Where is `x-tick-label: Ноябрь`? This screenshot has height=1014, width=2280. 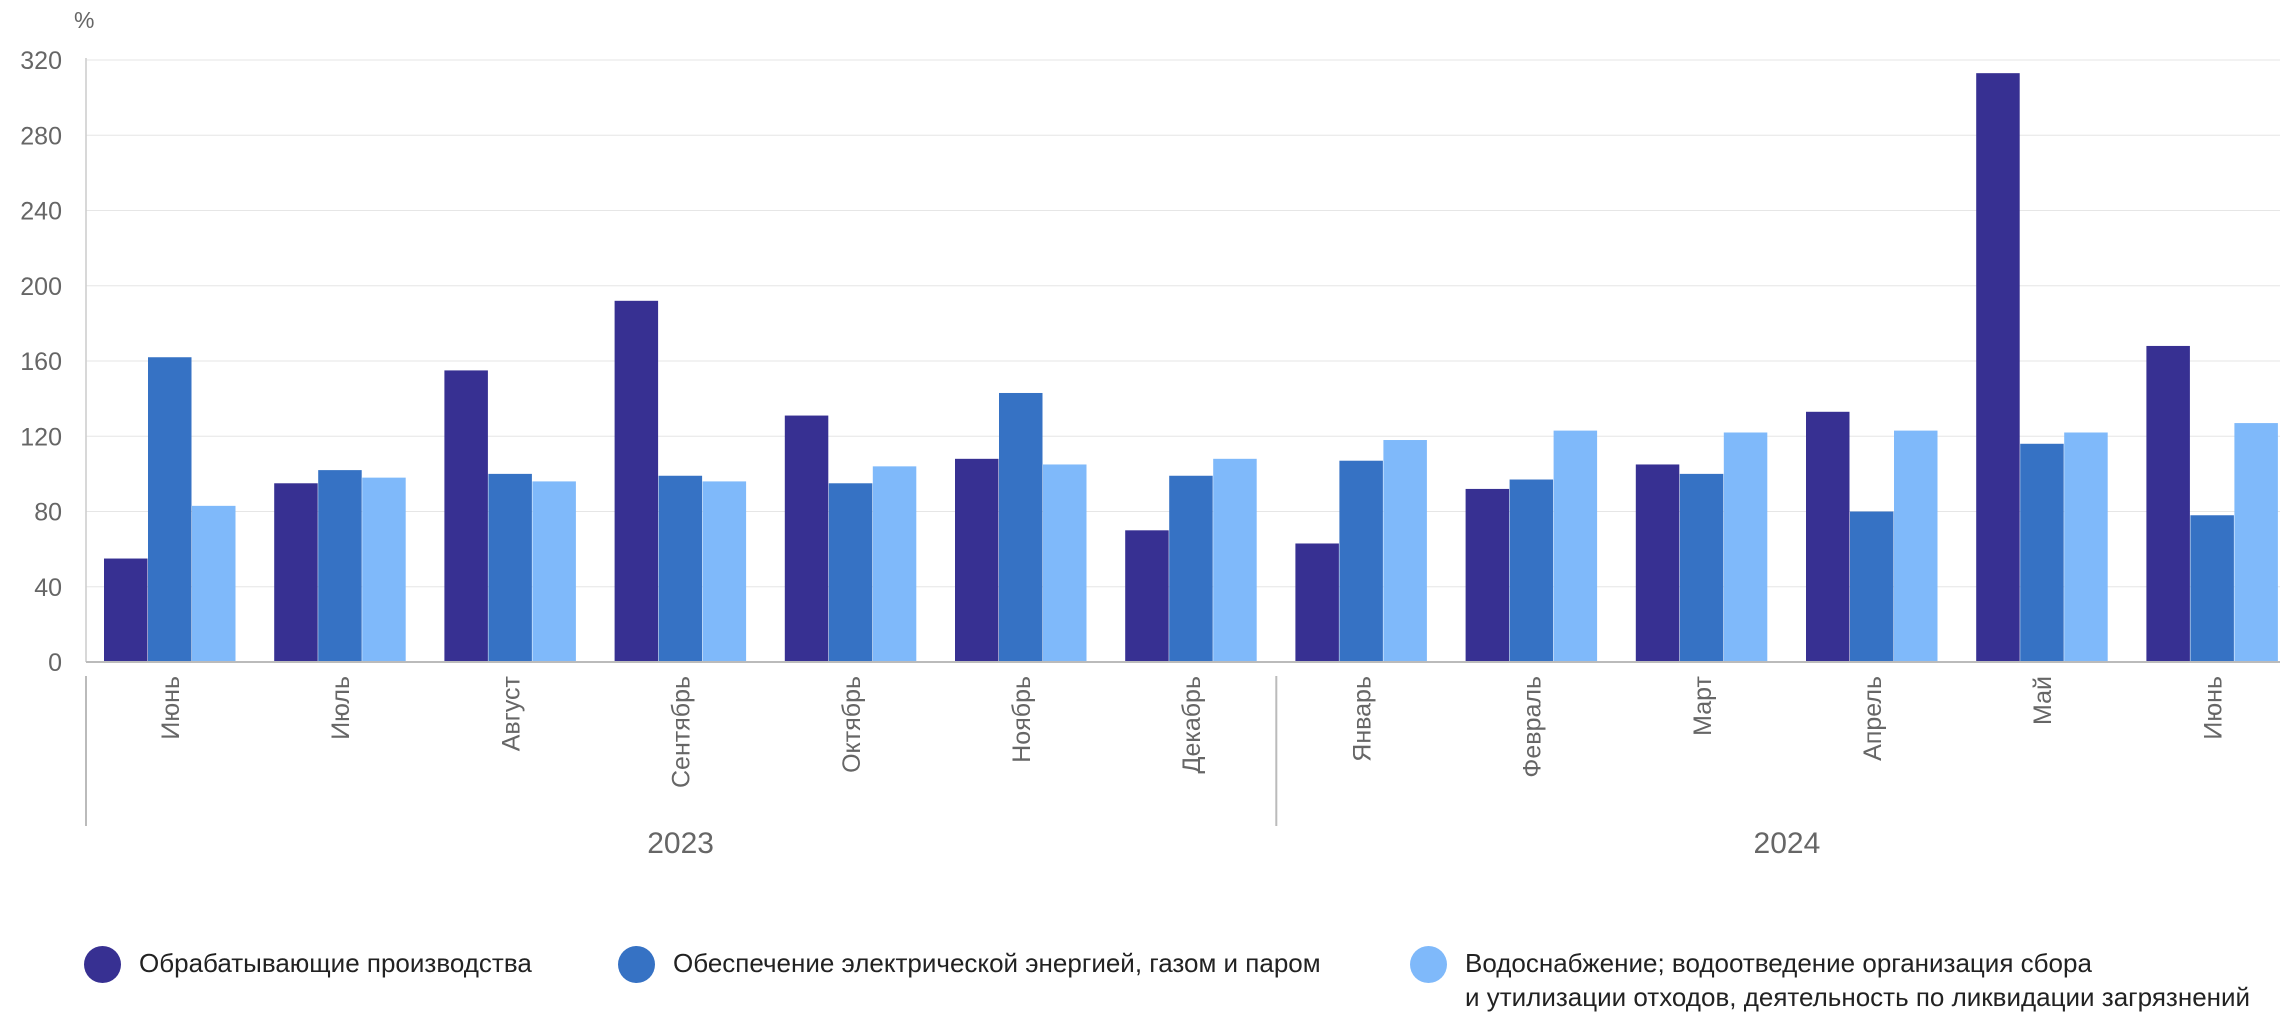 x-tick-label: Ноябрь is located at coordinates (1022, 719).